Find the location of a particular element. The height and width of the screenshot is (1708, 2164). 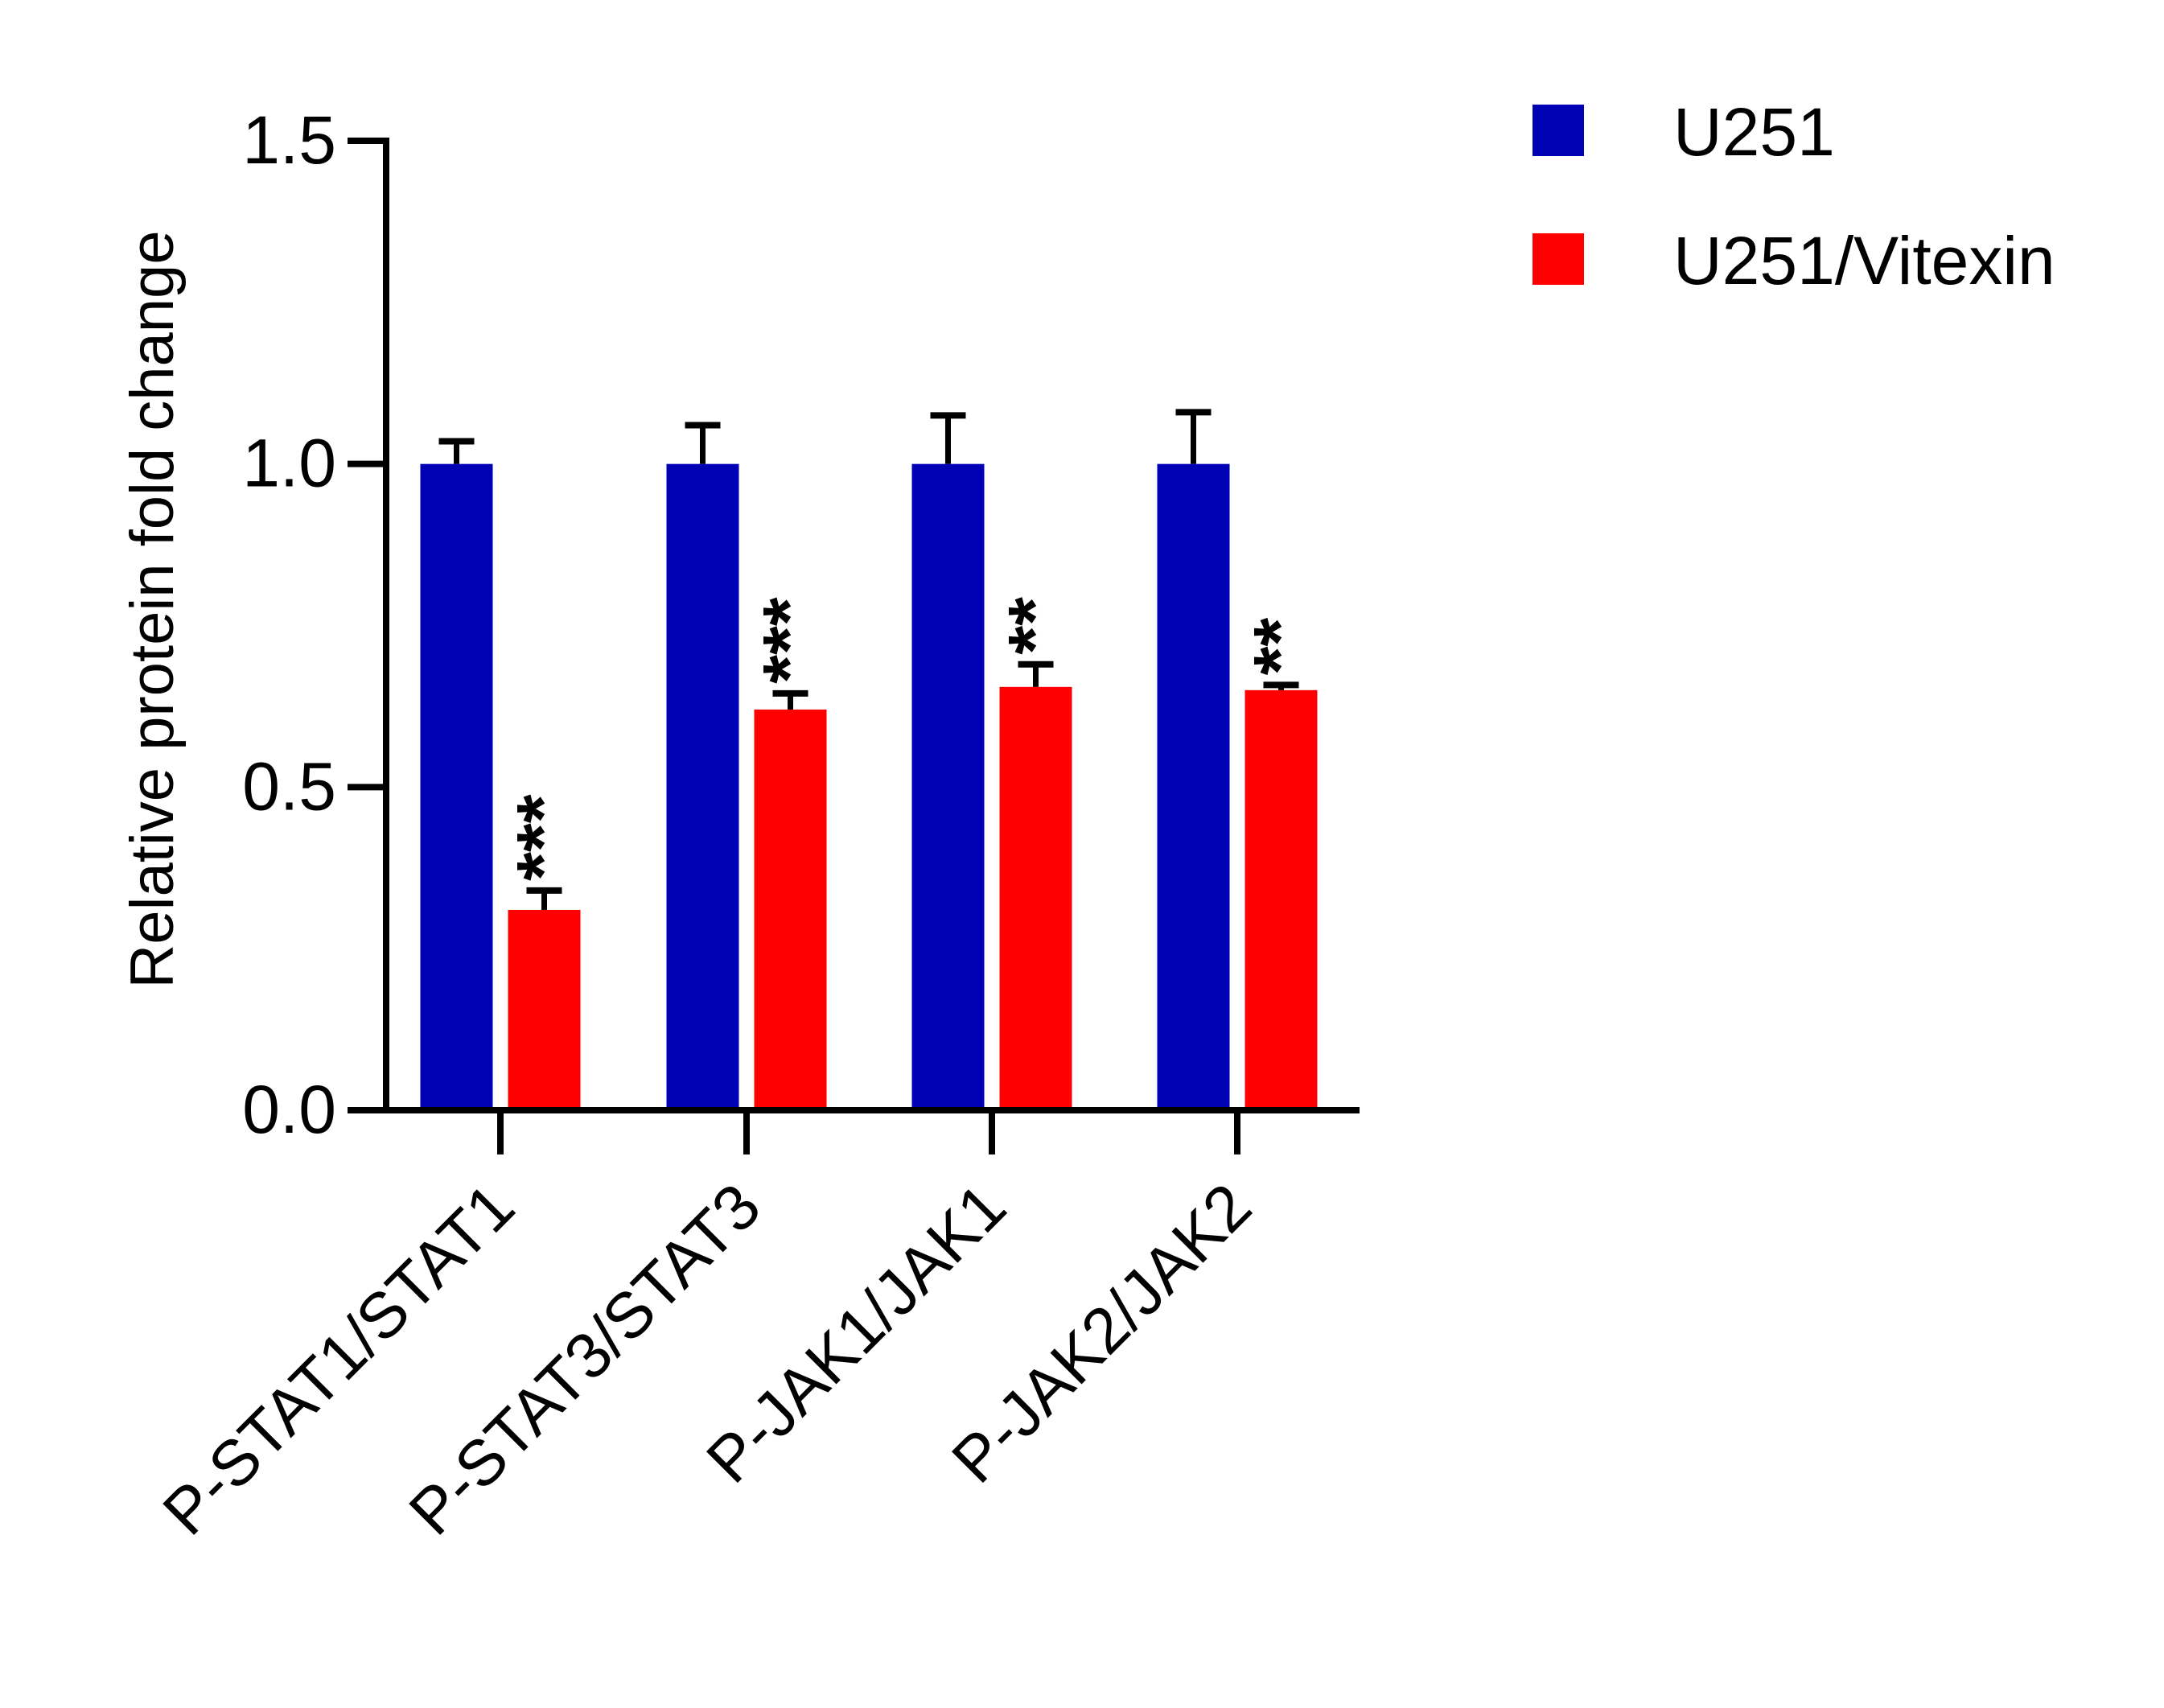

significance-layer: ****** ** ** is located at coordinates (912, 739).